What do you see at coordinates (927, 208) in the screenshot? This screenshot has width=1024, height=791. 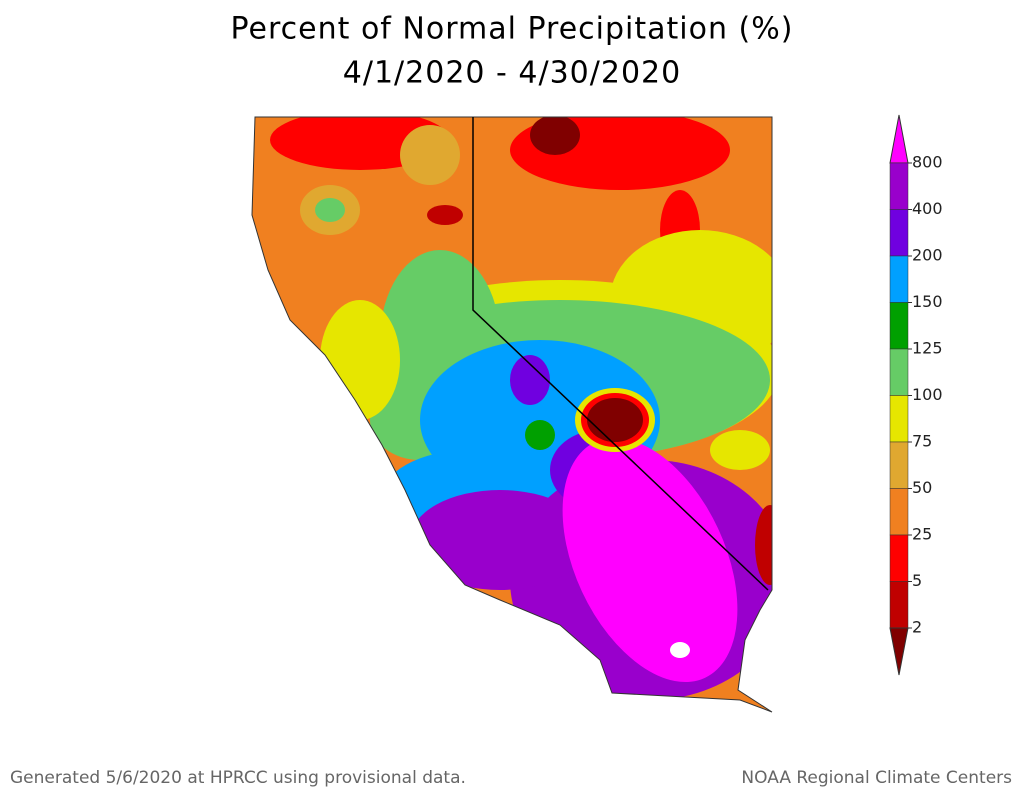 I see `legend-tick-label: 400` at bounding box center [927, 208].